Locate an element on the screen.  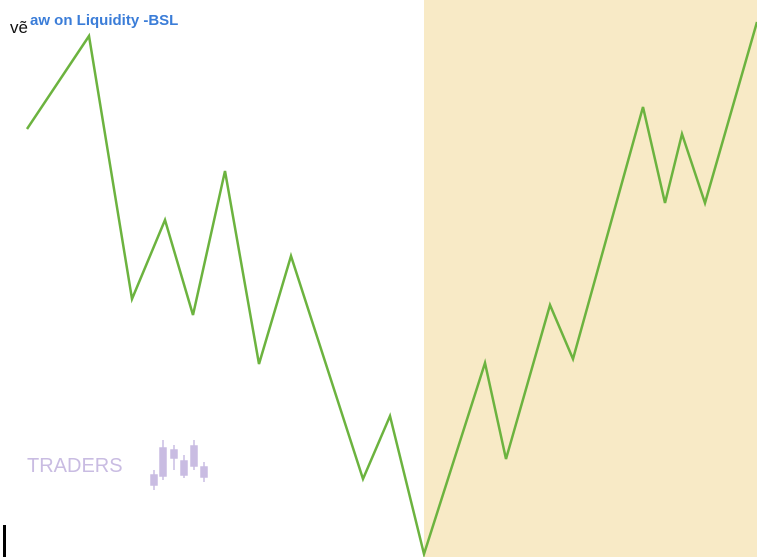
prefix-text: vẽ is located at coordinates (19, 27).